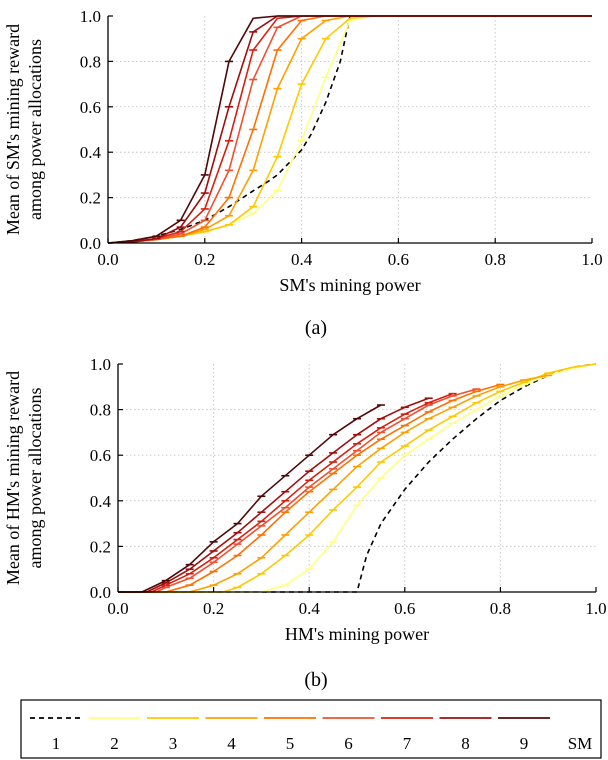 This screenshot has width=608, height=760. Describe the element at coordinates (13, 129) in the screenshot. I see `y-axis-label: Mean of SM's mining reward` at that location.